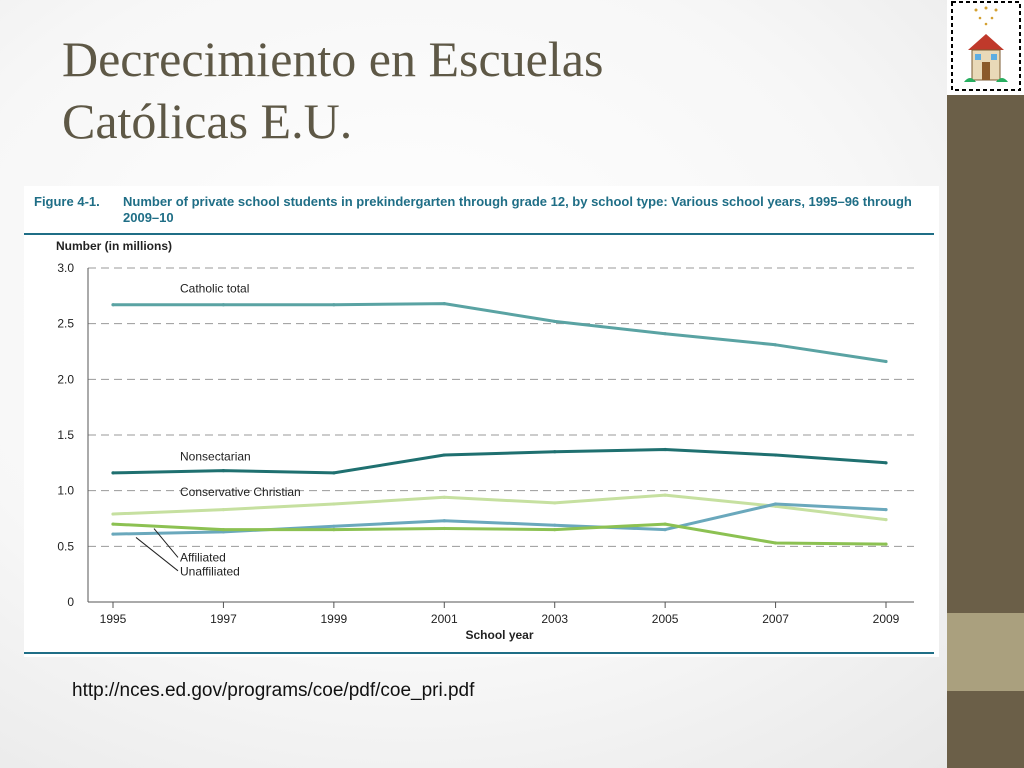 This screenshot has height=768, width=1024. Describe the element at coordinates (886, 619) in the screenshot. I see `x-tick-label: 2009` at that location.